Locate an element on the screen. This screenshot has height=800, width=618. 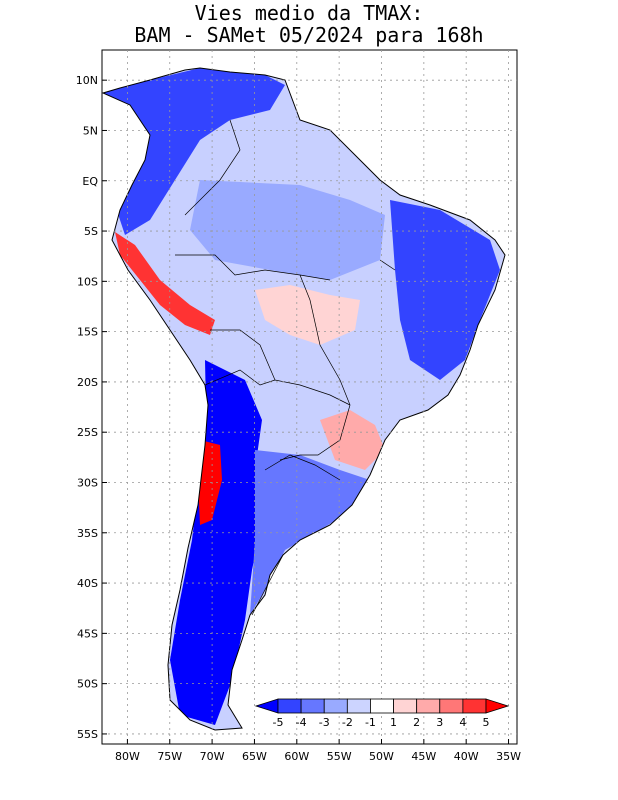
lat-label: 15S is located at coordinates (87, 332).